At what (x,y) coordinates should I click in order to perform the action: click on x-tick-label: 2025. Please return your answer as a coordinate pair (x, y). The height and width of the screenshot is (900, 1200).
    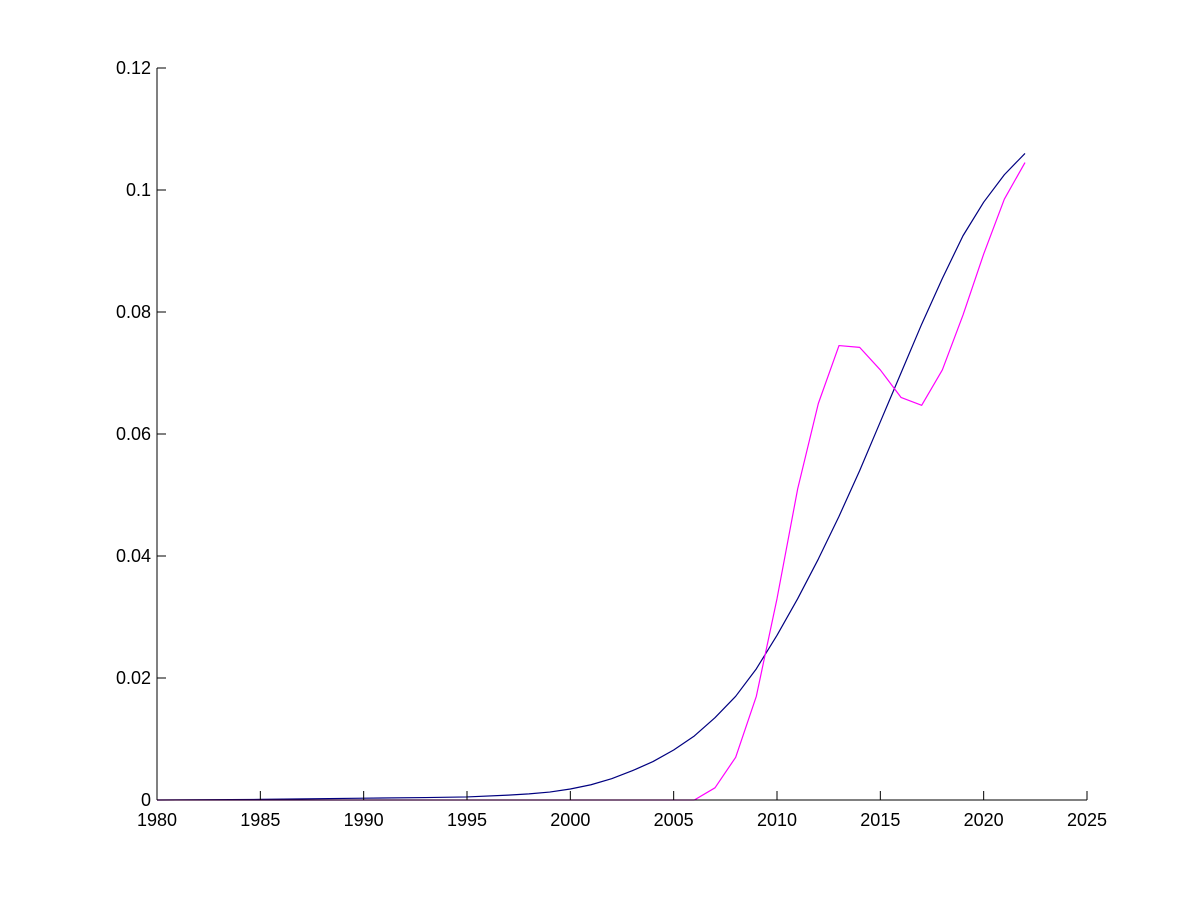
    Looking at the image, I should click on (1087, 820).